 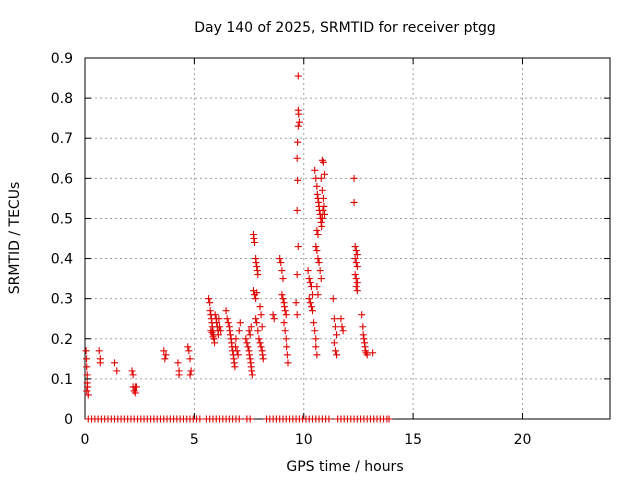 What do you see at coordinates (344, 467) in the screenshot?
I see `x-axis-label: GPS time / hours` at bounding box center [344, 467].